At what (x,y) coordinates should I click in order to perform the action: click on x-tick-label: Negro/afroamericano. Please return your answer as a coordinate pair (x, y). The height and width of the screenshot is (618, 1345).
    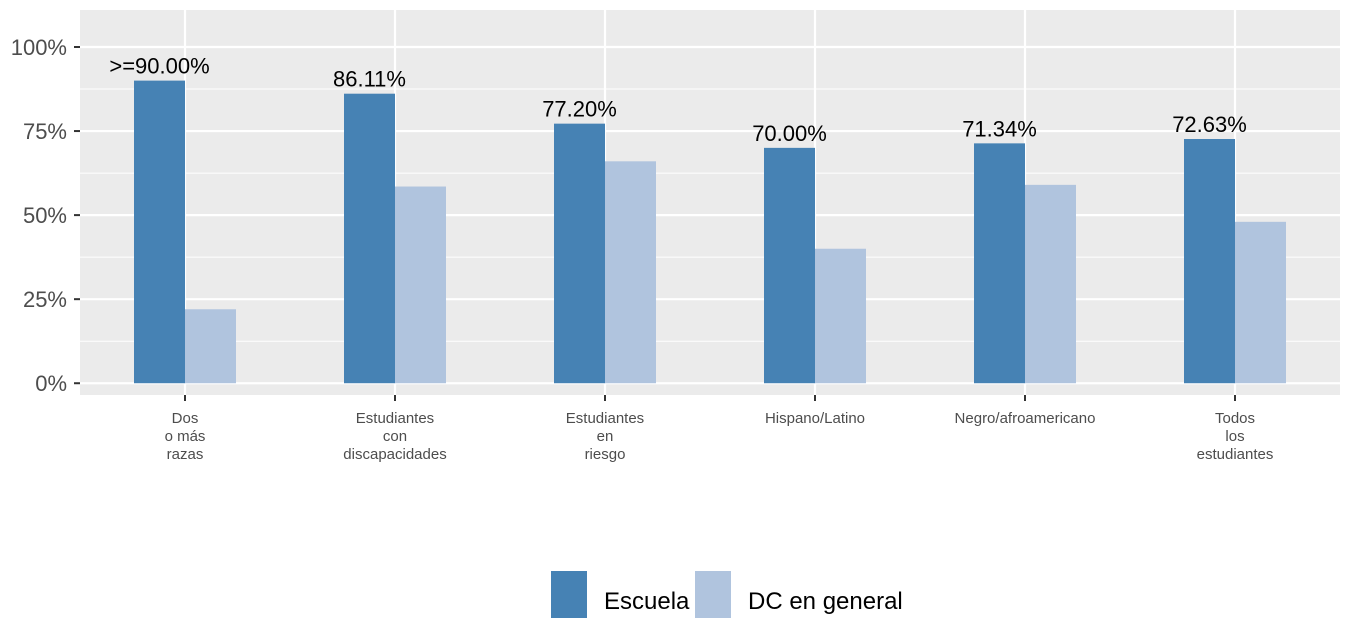
    Looking at the image, I should click on (1025, 418).